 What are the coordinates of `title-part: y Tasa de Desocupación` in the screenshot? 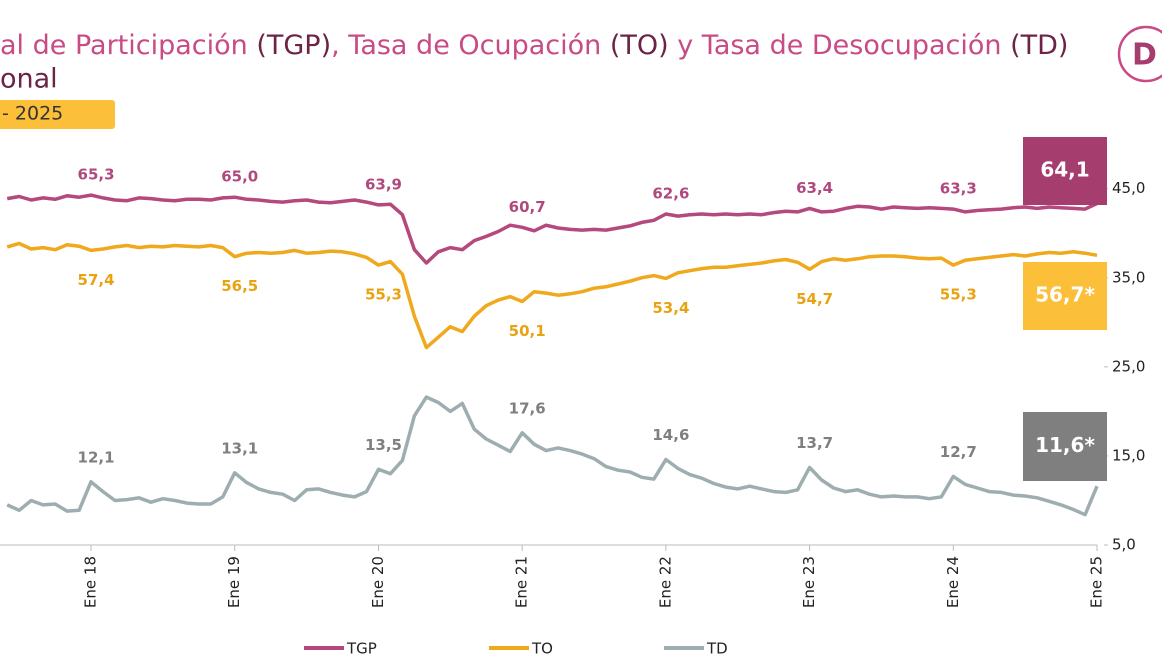 It's located at (839, 45).